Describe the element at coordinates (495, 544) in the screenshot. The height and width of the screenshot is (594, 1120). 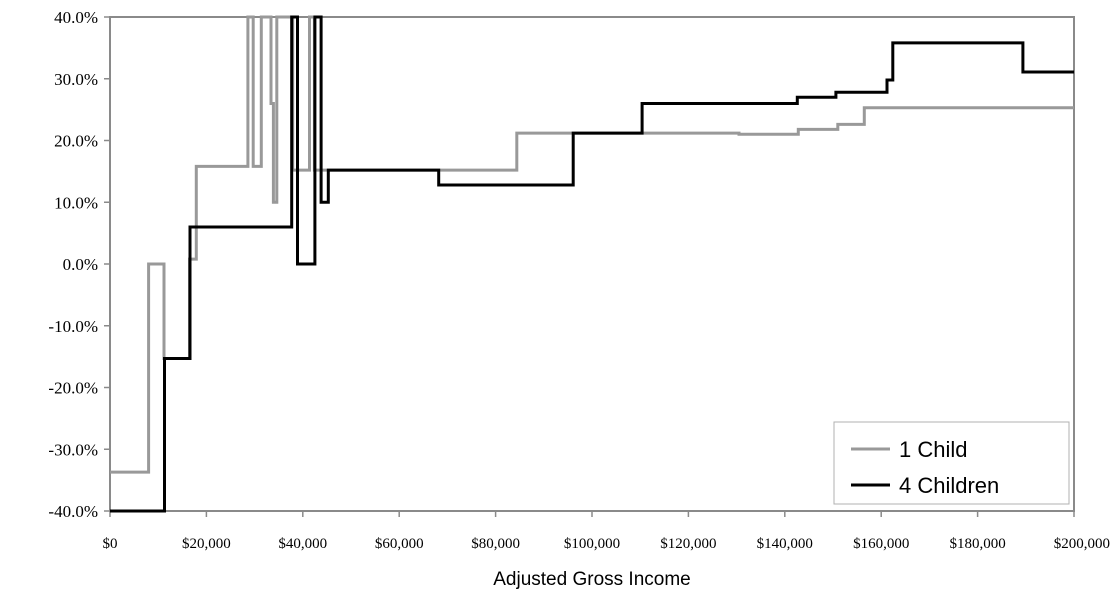
I see `x-tick-label: $80,000` at that location.